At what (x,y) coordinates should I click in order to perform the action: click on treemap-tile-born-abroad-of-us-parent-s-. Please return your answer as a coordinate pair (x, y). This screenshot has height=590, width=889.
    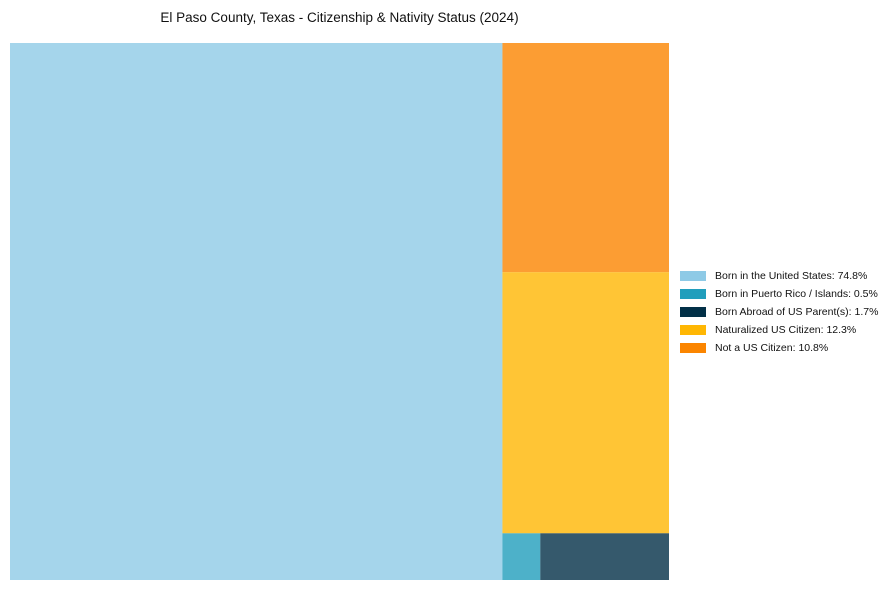
    Looking at the image, I should click on (604, 556).